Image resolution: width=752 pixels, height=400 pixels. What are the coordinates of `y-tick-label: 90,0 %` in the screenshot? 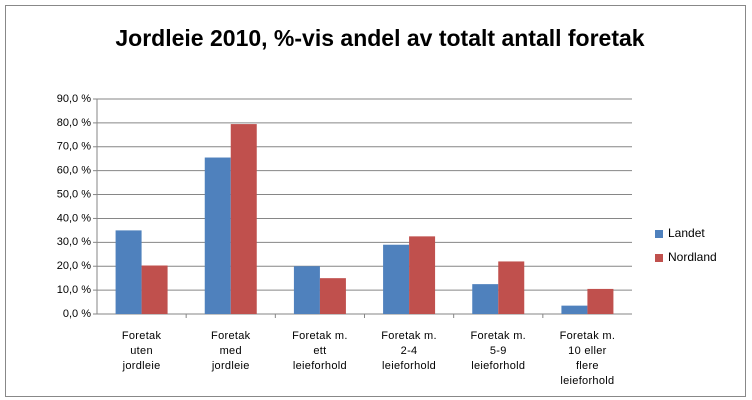 It's located at (74, 99).